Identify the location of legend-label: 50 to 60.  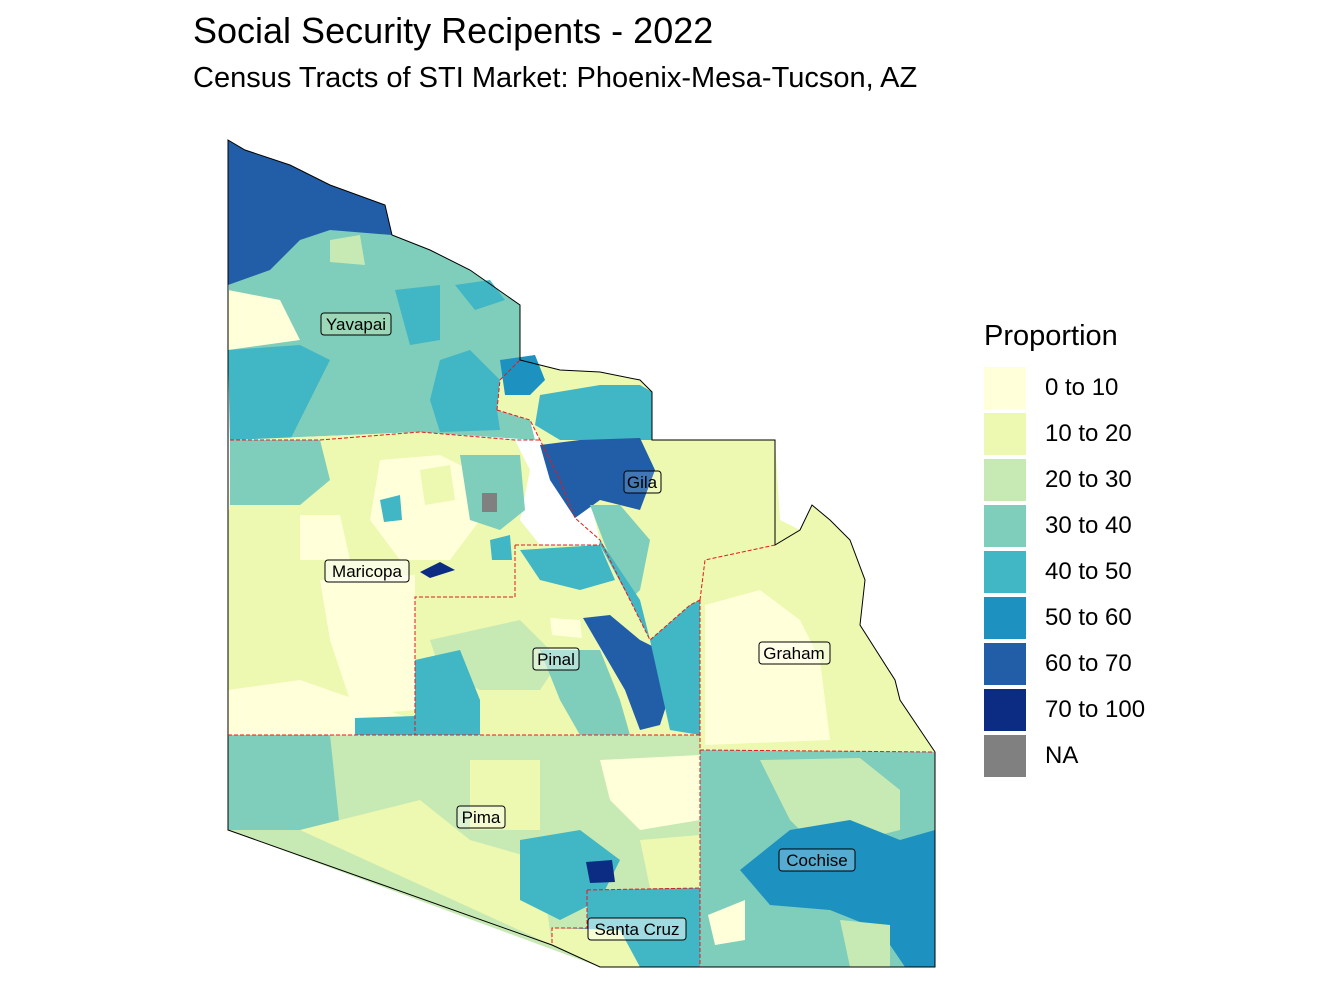
(1088, 617).